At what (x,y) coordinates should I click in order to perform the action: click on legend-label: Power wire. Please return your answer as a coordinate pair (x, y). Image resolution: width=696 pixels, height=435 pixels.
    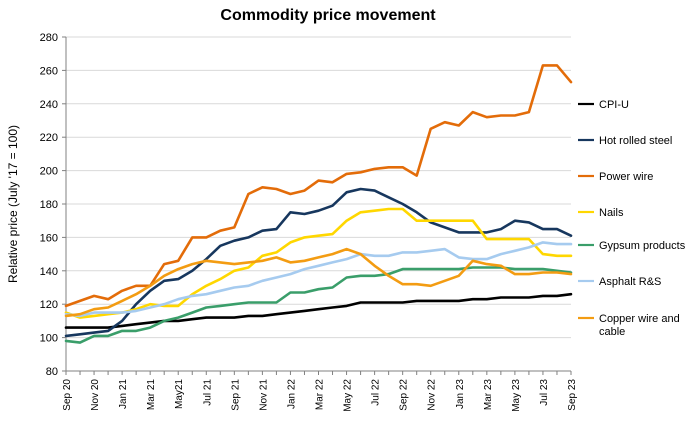
    Looking at the image, I should click on (626, 177).